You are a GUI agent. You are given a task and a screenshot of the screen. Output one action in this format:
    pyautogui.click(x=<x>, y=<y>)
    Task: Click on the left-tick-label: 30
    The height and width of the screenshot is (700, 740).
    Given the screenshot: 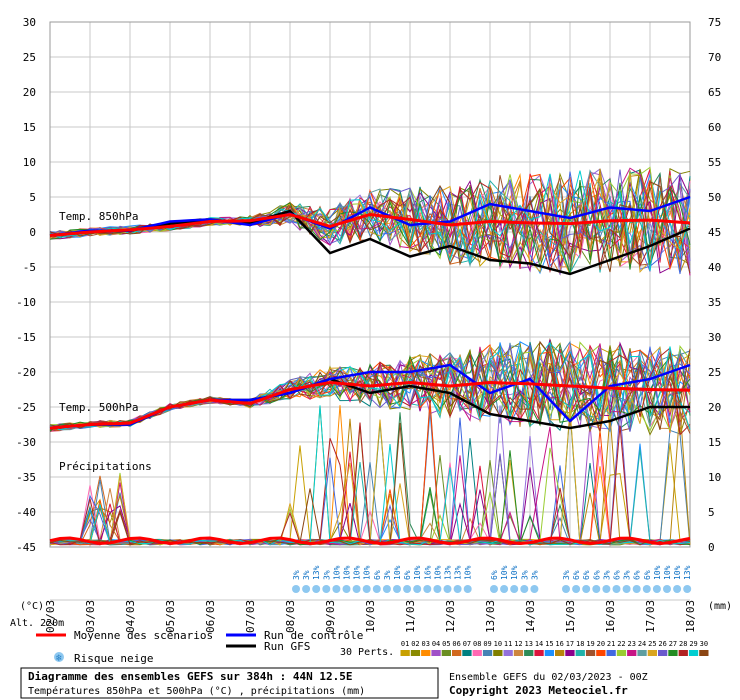 What is the action you would take?
    pyautogui.click(x=29, y=22)
    